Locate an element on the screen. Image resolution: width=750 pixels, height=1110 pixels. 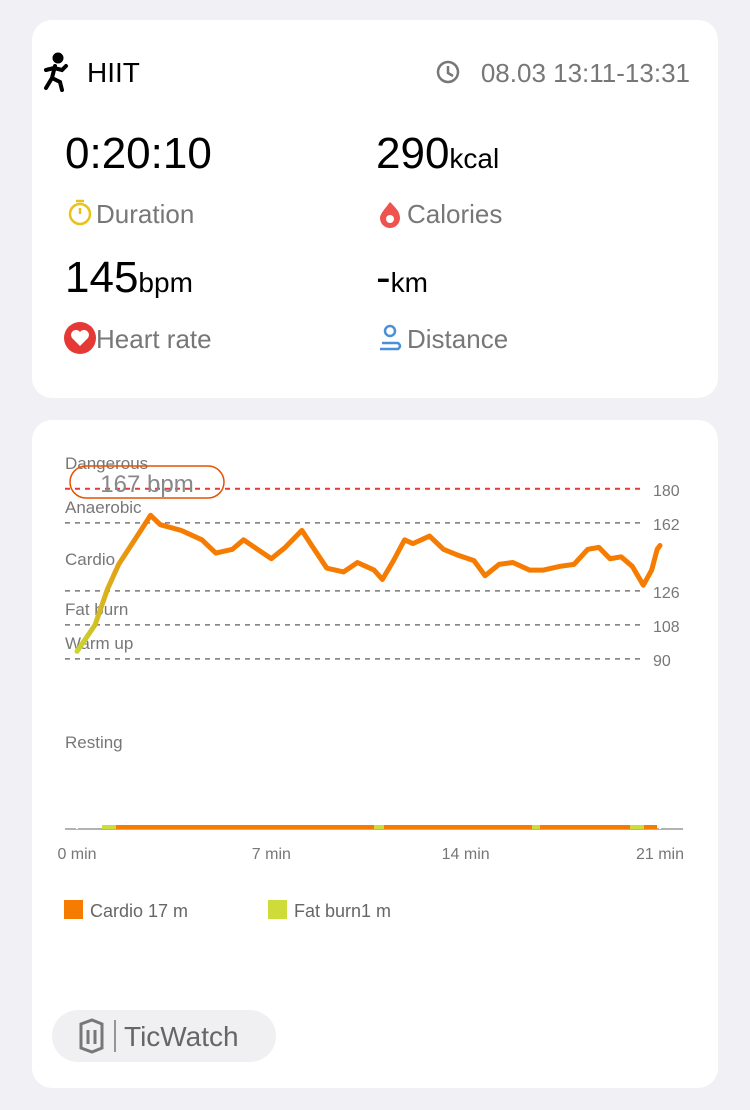
timer-icon is located at coordinates (80, 212).